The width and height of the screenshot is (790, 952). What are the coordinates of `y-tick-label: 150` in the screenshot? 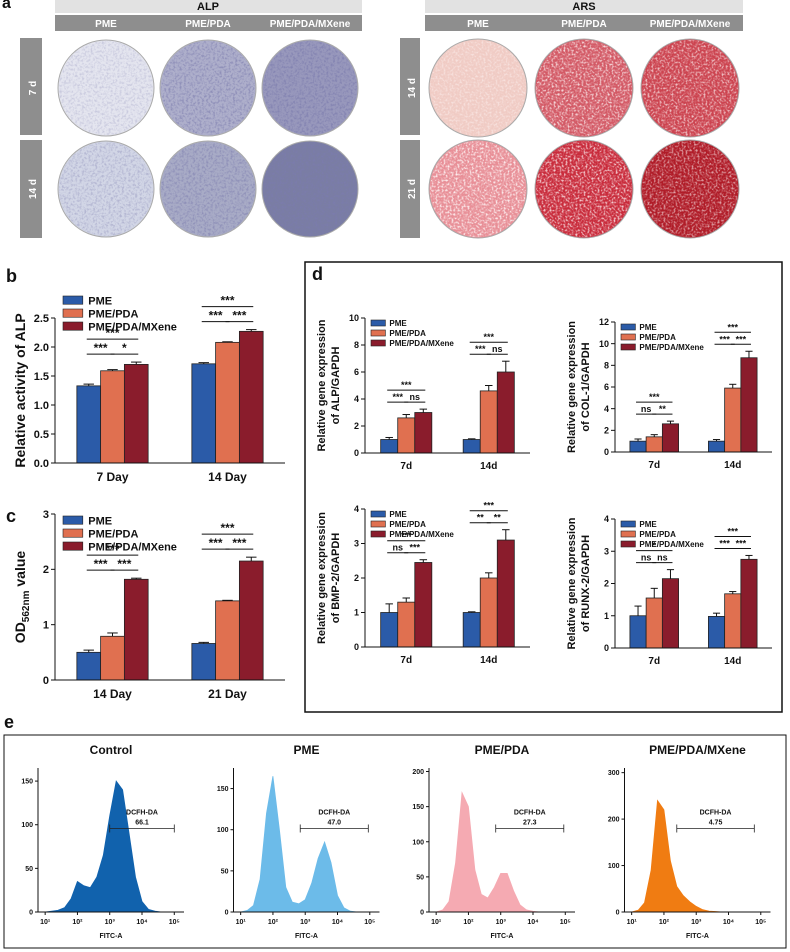 It's located at (27, 782).